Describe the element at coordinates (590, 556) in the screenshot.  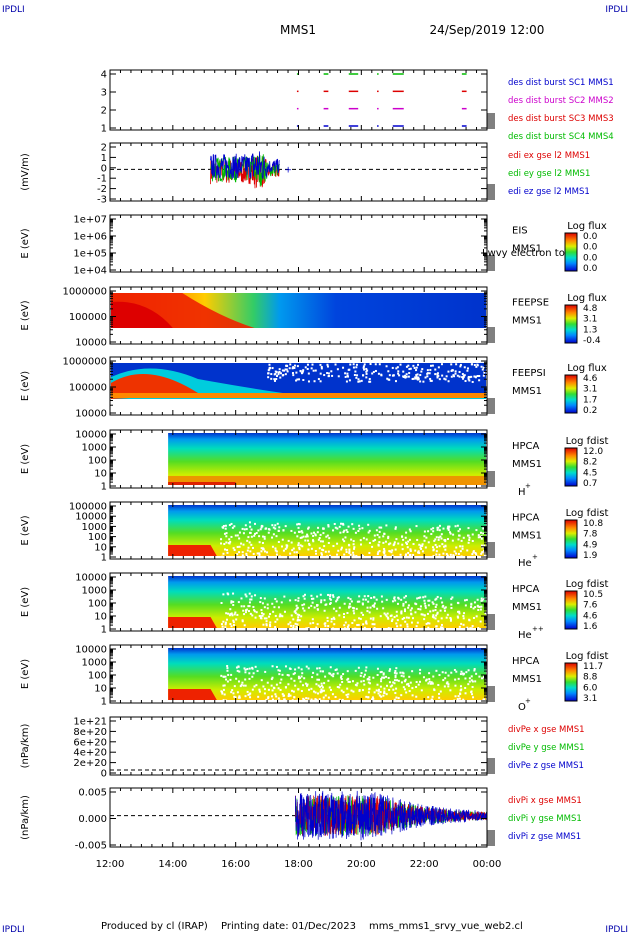
I see `hpca_he-colorbar-value: 1.9` at that location.